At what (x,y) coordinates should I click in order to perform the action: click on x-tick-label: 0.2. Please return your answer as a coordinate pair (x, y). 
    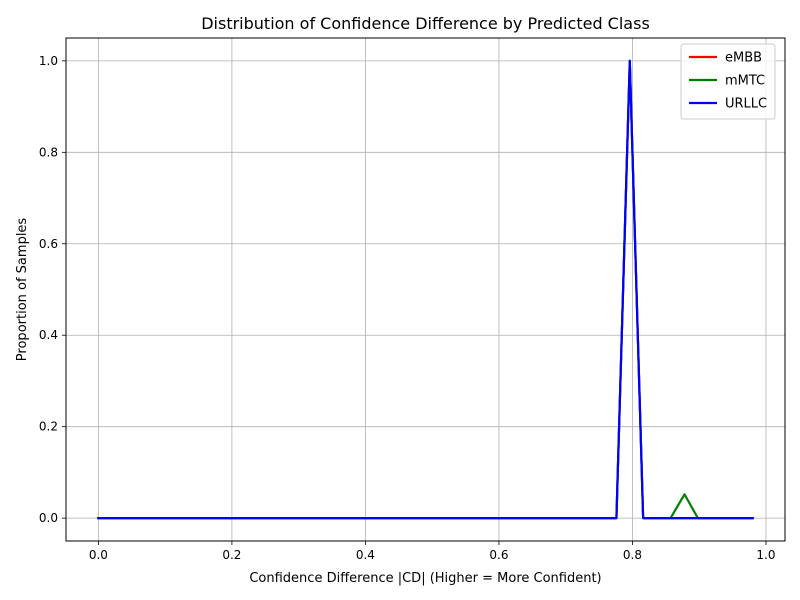
    Looking at the image, I should click on (231, 555).